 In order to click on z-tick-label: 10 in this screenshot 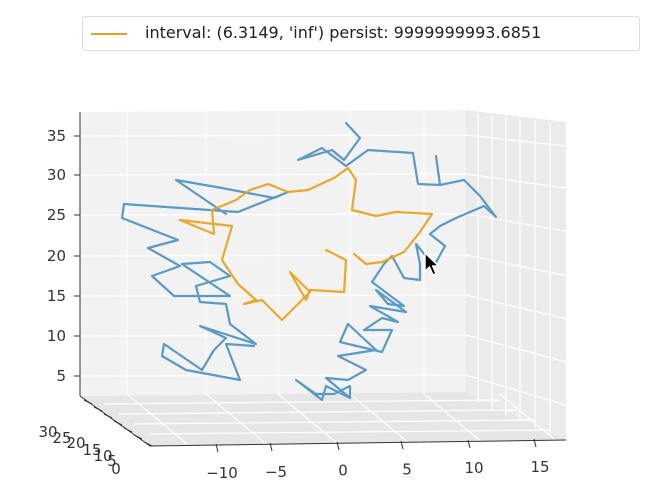, I will do `click(56, 336)`.